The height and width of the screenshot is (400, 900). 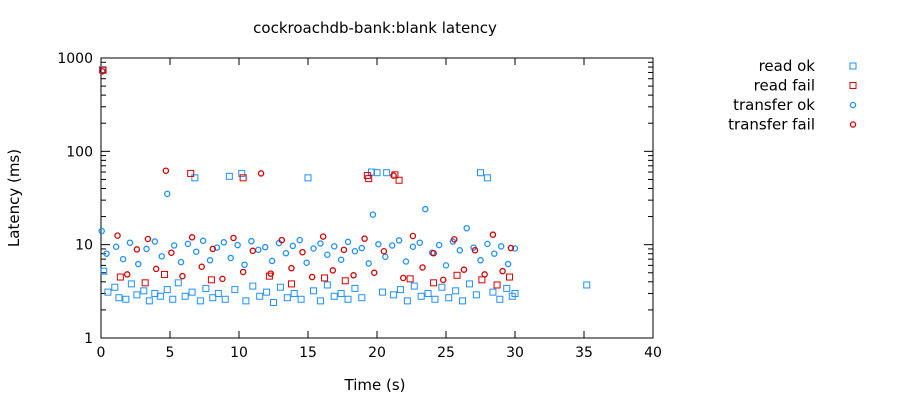 What do you see at coordinates (170, 353) in the screenshot?
I see `x-tick-label: 5` at bounding box center [170, 353].